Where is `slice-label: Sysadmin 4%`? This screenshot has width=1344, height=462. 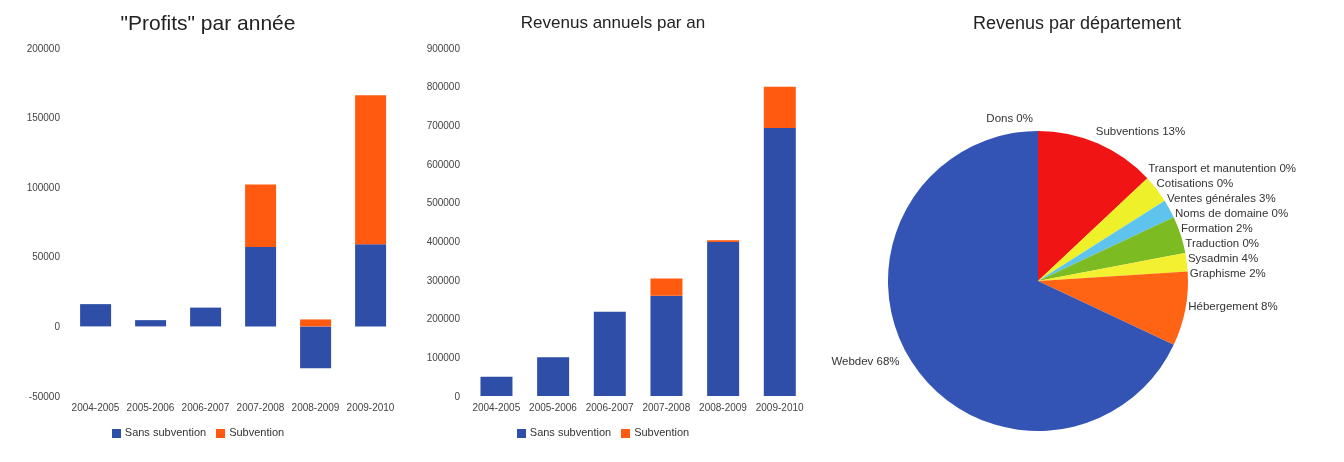
slice-label: Sysadmin 4% is located at coordinates (1223, 257).